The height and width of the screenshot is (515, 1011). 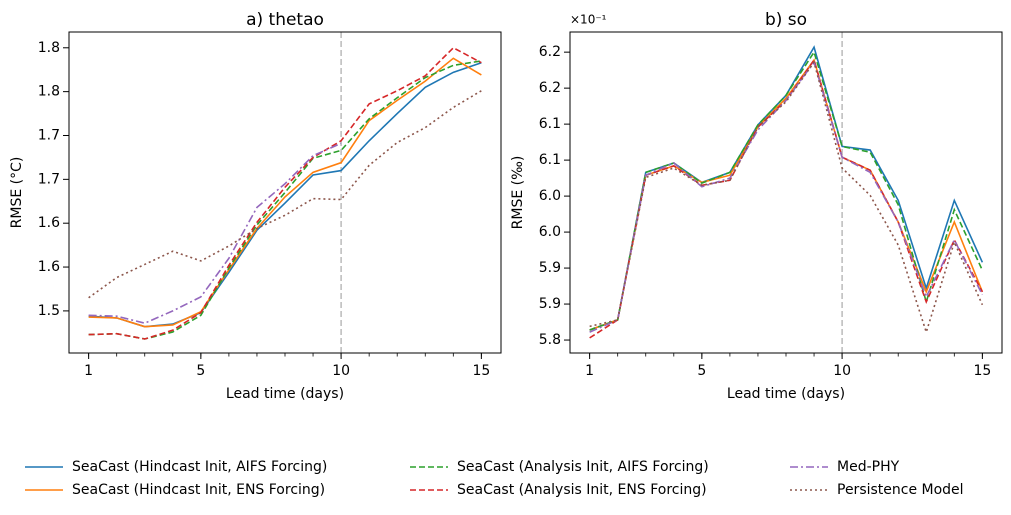 What do you see at coordinates (198, 490) in the screenshot?
I see `legend-label: SeaCast (Hindcast Init, ENS Forcing)` at bounding box center [198, 490].